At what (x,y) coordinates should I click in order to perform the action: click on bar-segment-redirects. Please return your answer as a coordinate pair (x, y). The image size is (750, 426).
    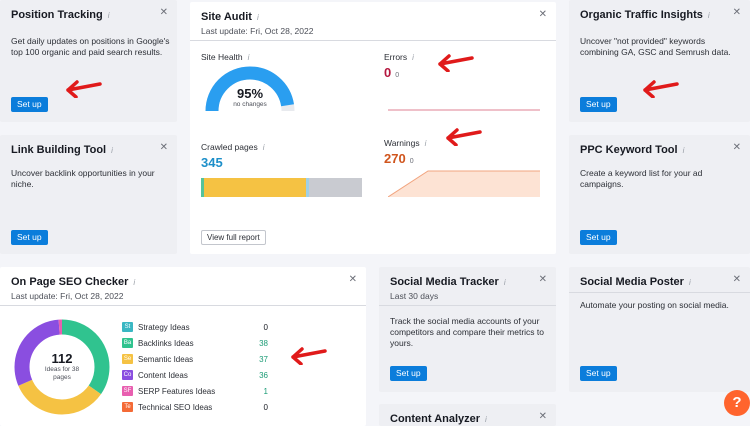
    Looking at the image, I should click on (307, 187).